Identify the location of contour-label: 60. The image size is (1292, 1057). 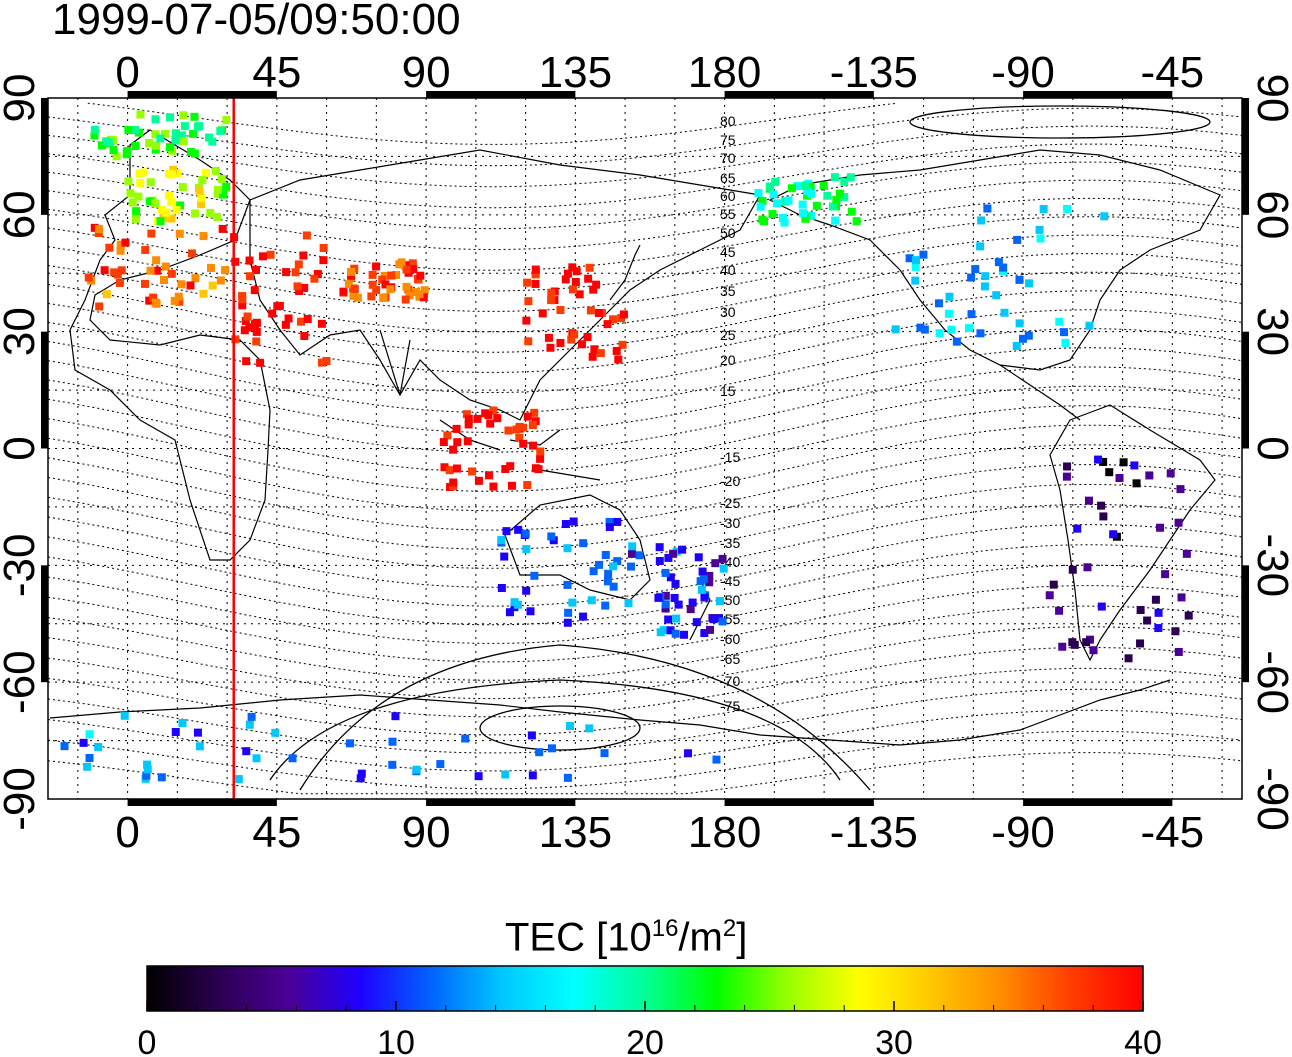
(728, 196).